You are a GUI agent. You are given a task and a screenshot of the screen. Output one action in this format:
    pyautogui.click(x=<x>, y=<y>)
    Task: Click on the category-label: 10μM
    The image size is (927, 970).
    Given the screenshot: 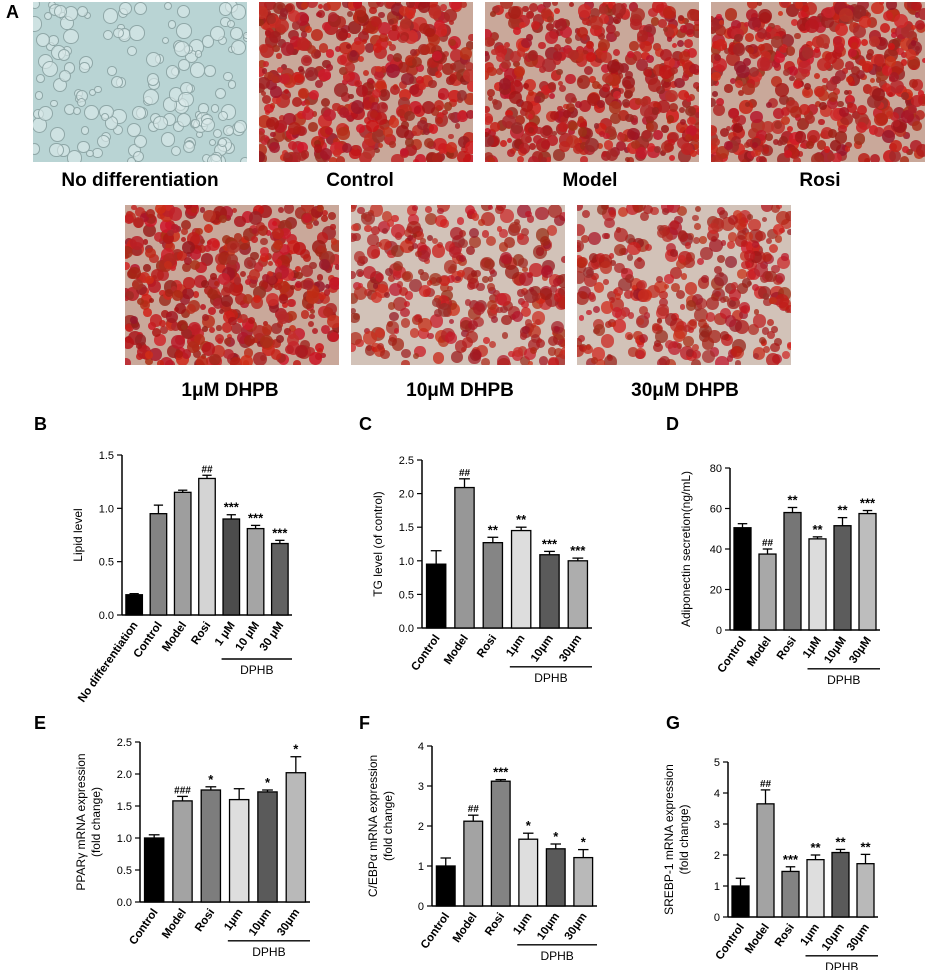 What is the action you would take?
    pyautogui.click(x=835, y=650)
    